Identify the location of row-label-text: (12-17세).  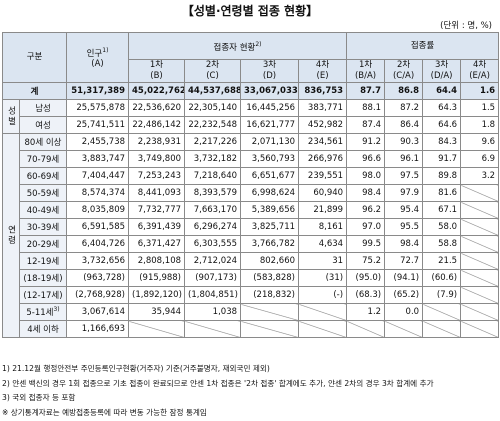
(43, 296).